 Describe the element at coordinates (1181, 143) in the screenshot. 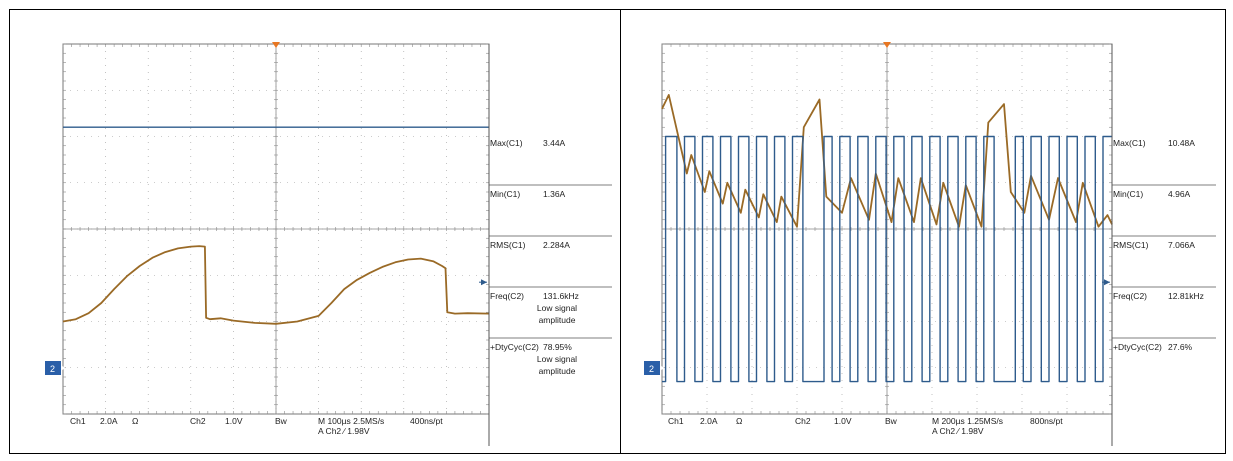

I see `measurement-value: 10.48A` at that location.